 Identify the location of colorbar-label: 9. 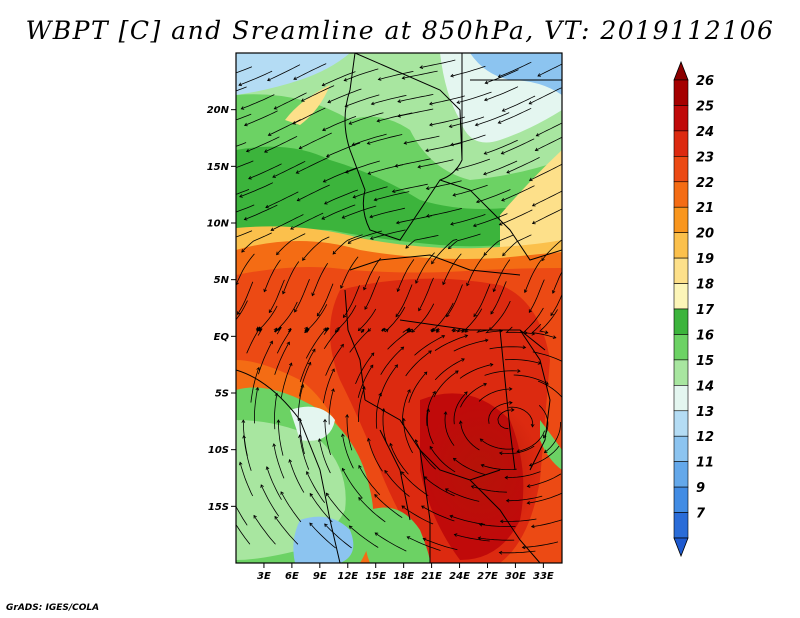
(700, 488).